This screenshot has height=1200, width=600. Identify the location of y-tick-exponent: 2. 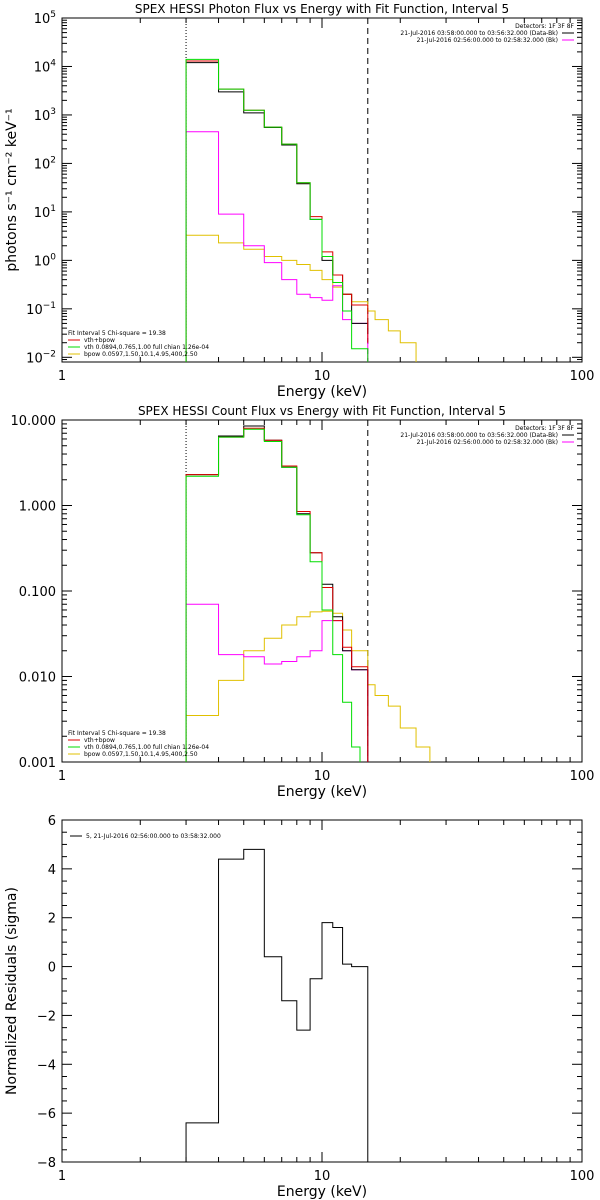
(53, 160).